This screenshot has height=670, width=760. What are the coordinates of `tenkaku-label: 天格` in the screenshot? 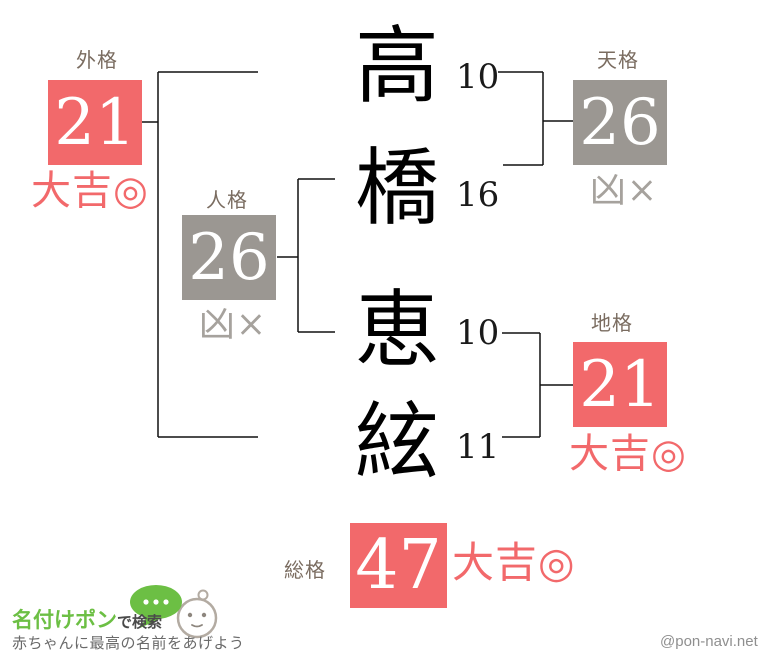 It's located at (618, 61).